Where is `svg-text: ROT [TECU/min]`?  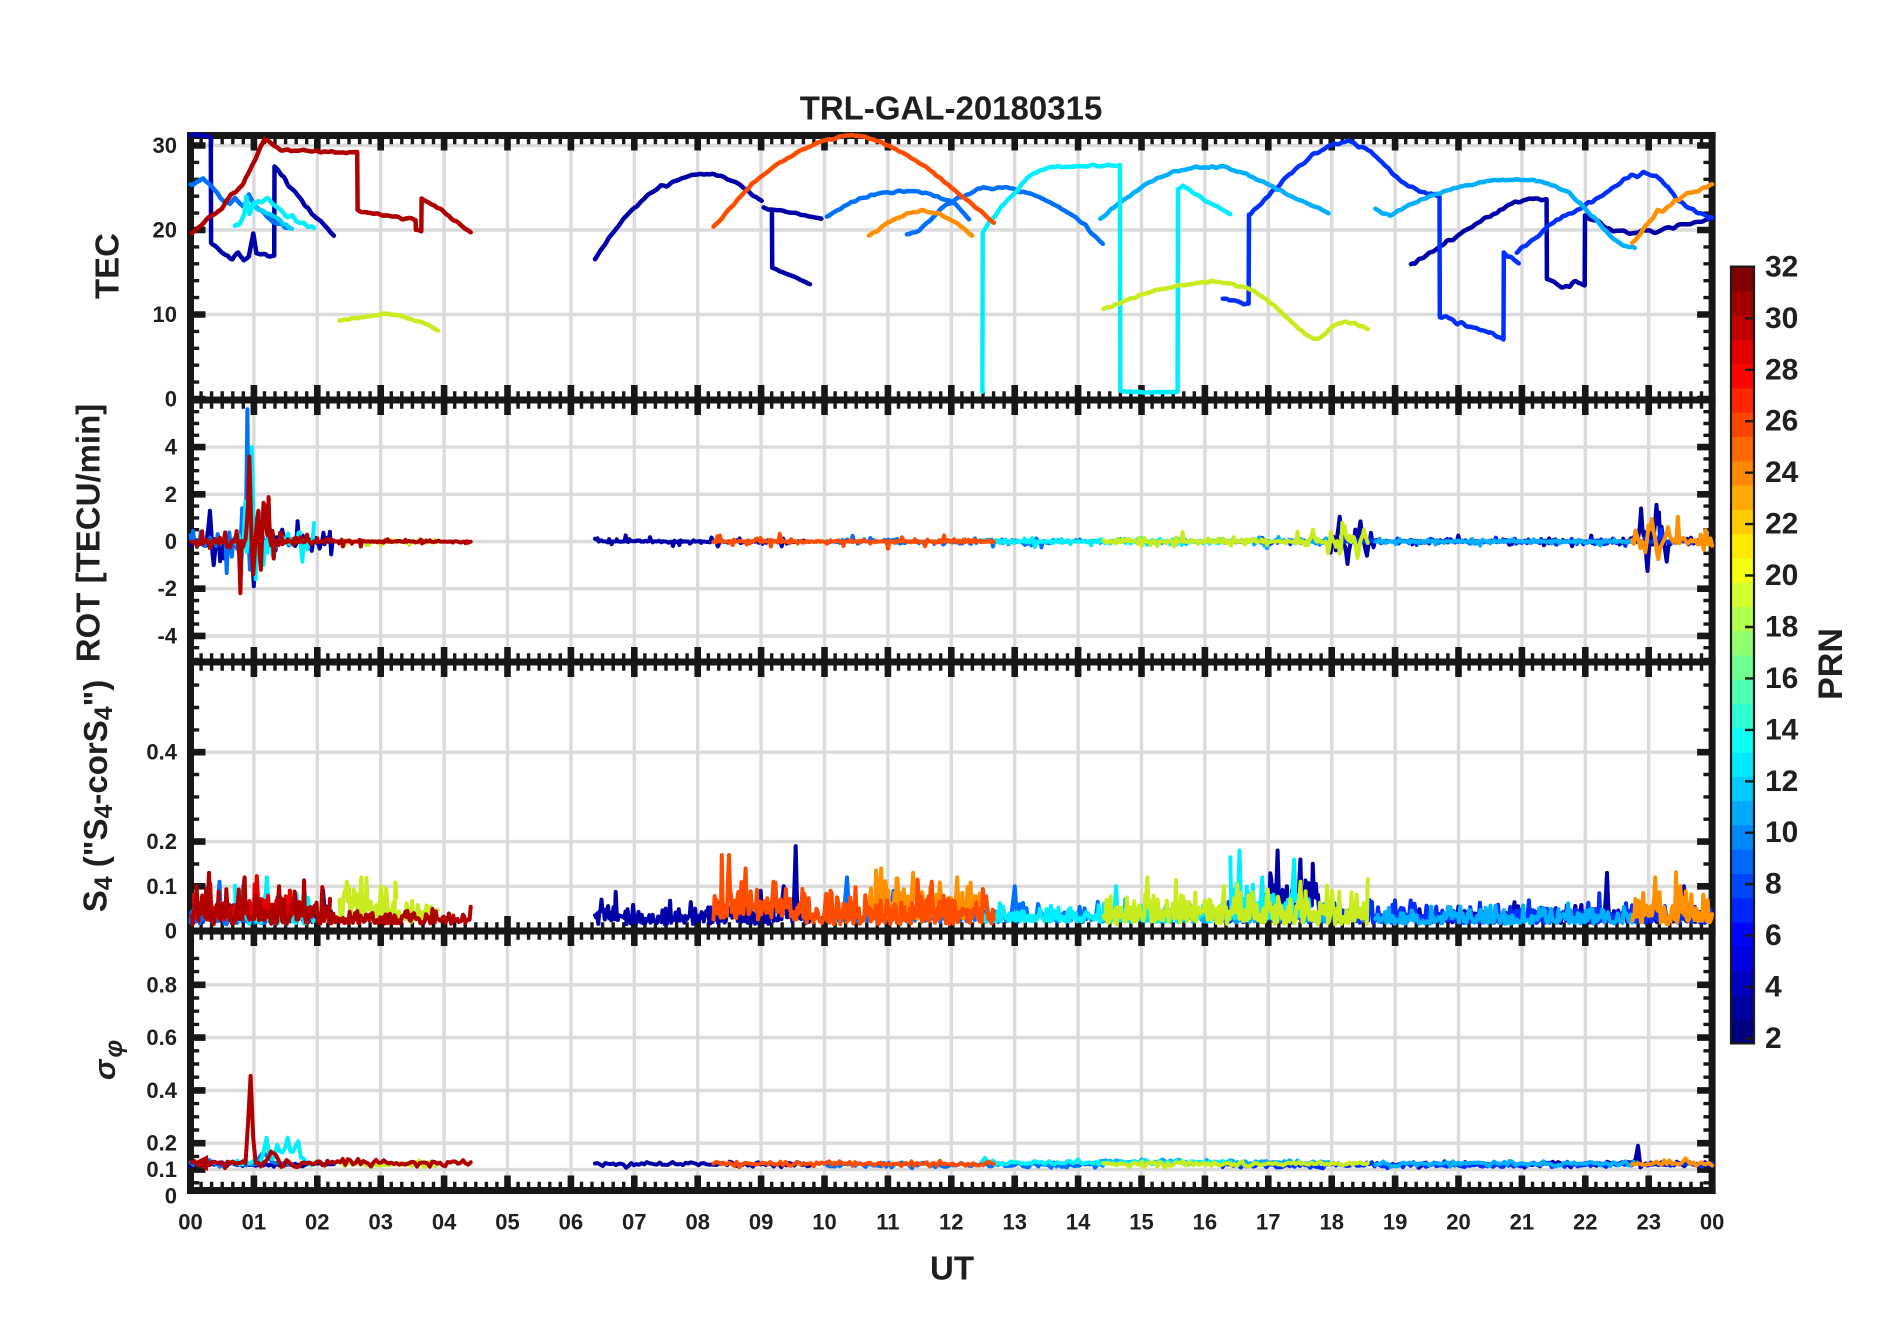
svg-text: ROT [TECU/min] is located at coordinates (88, 533).